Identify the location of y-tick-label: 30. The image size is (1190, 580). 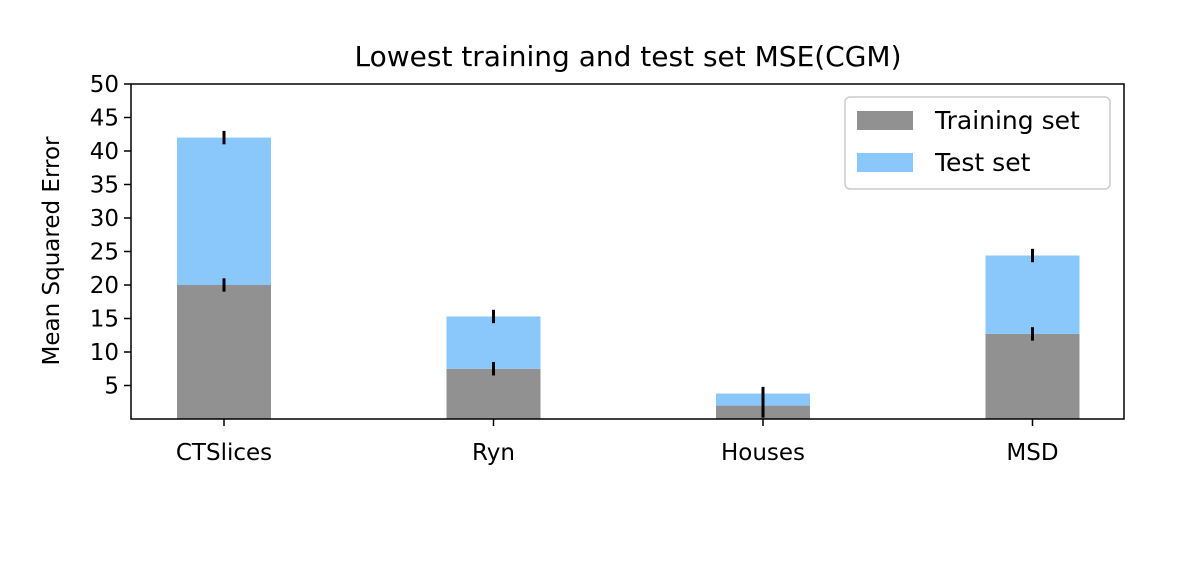
(104, 219).